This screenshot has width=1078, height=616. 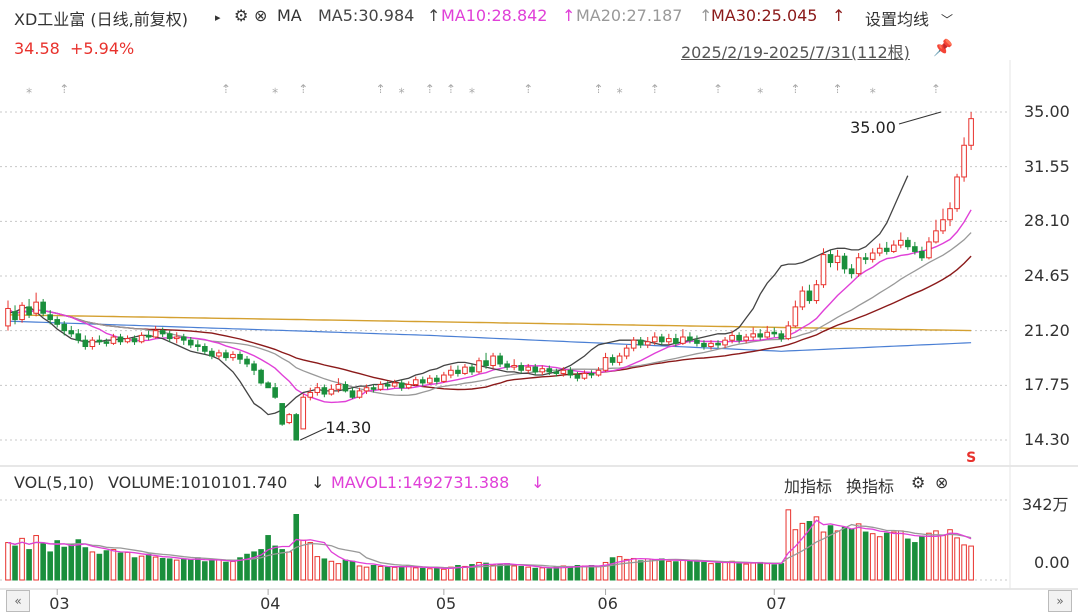 What do you see at coordinates (808, 486) in the screenshot?
I see `add-indicator-button: 加指标` at bounding box center [808, 486].